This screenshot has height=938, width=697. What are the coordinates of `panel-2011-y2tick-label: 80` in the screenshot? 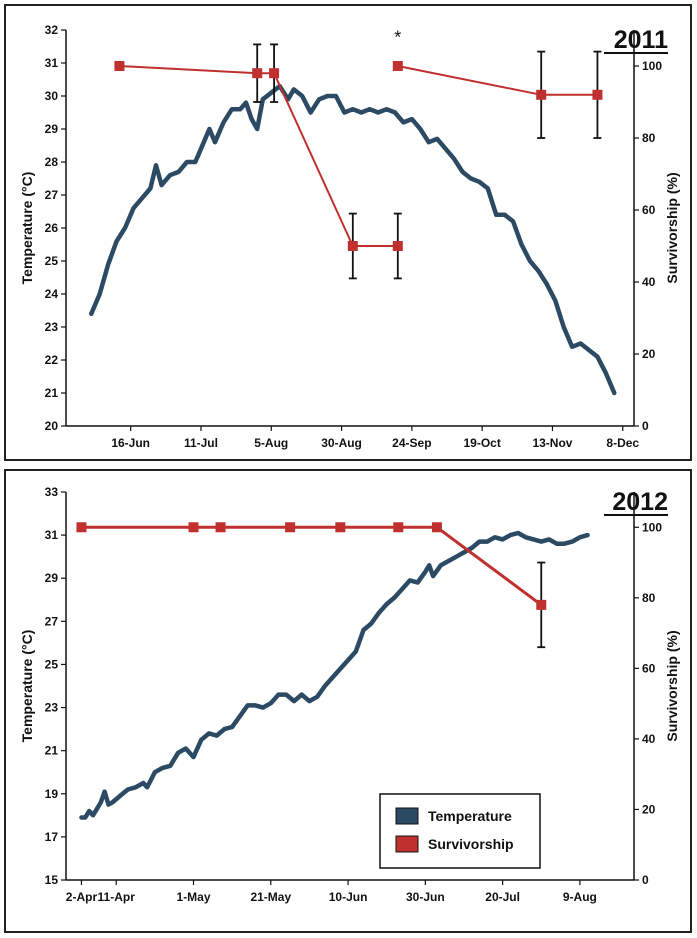 It's located at (649, 138).